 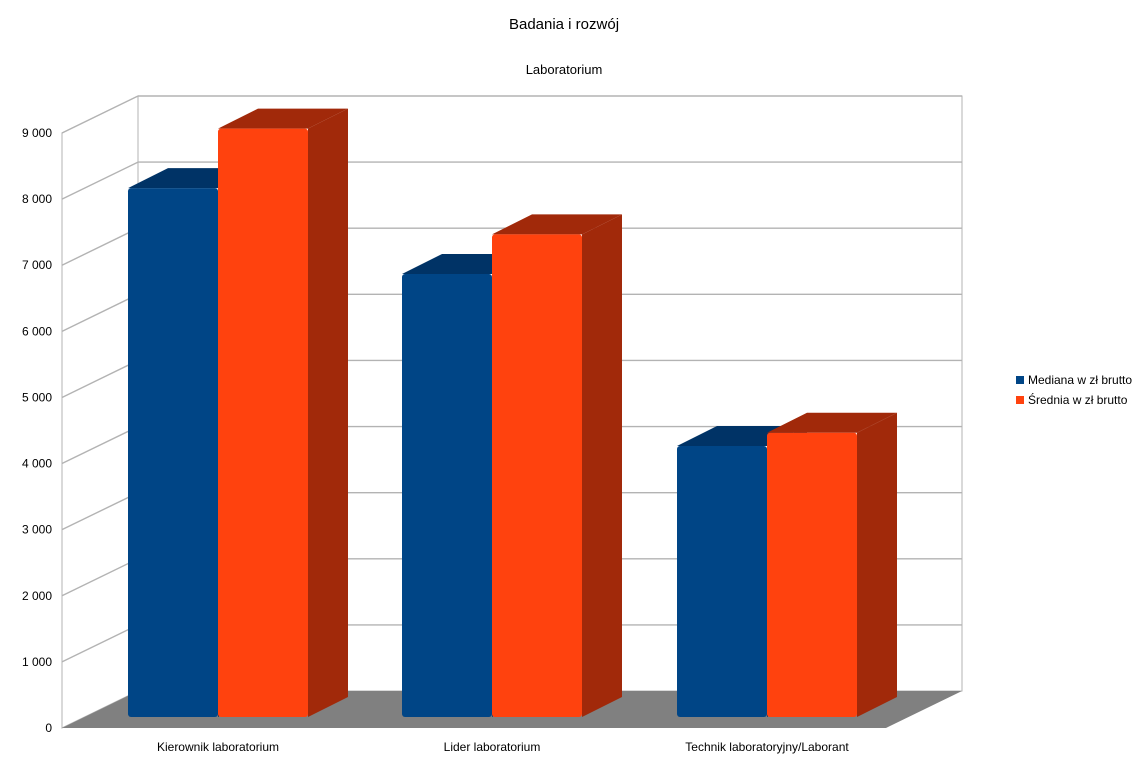 I want to click on side-wall, so click(x=100, y=412).